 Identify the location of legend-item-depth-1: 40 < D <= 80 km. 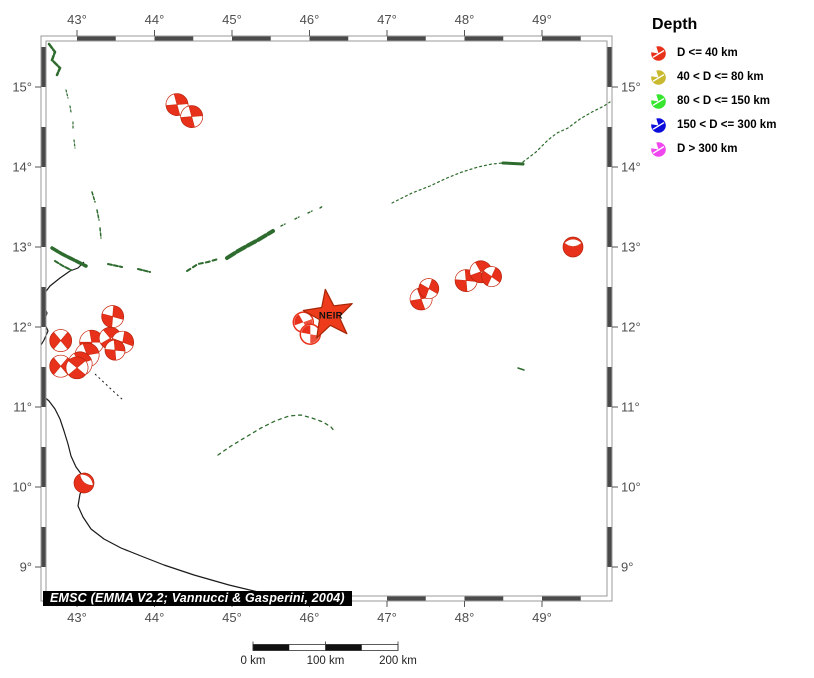
(713, 77).